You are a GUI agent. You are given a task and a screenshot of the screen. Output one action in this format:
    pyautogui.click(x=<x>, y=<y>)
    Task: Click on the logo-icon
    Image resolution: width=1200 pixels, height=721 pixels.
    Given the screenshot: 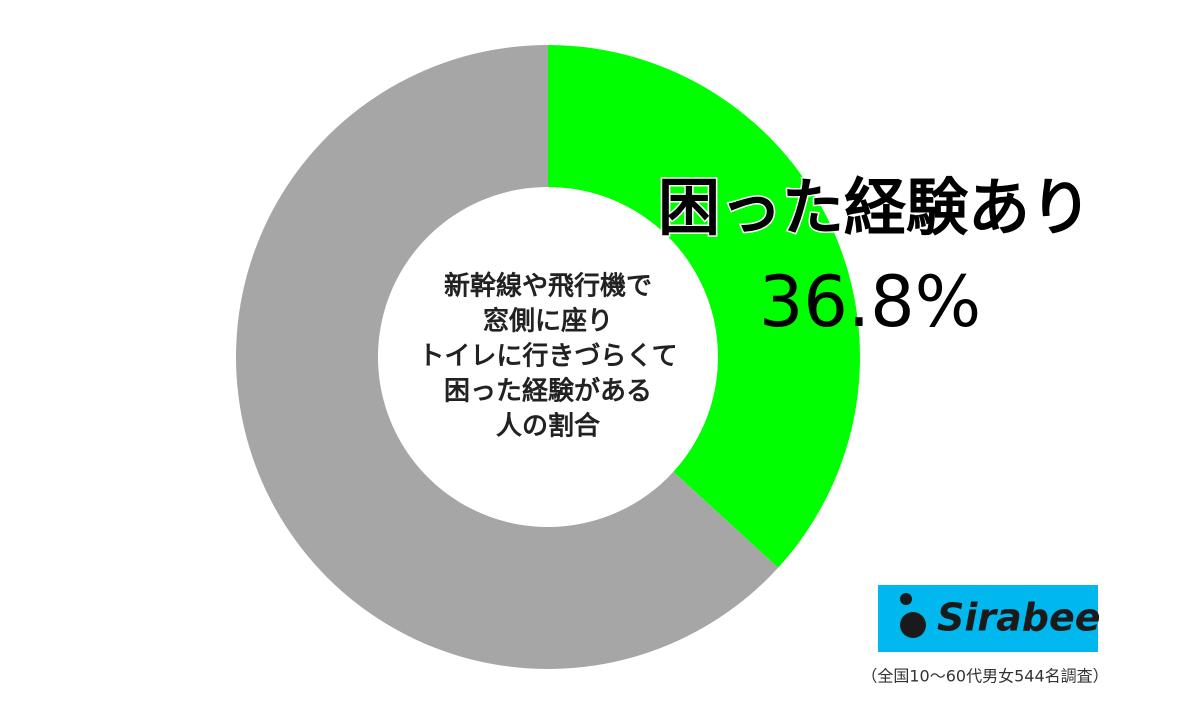 What is the action you would take?
    pyautogui.click(x=913, y=625)
    